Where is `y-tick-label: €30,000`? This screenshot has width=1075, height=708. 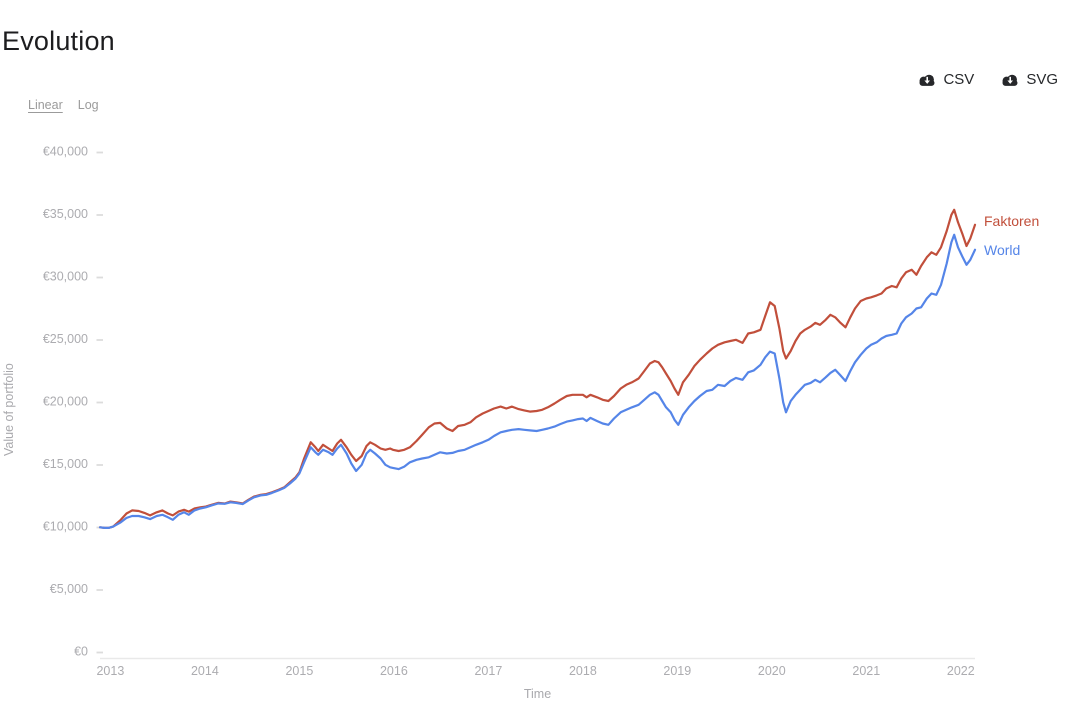
y-tick-label: €30,000 is located at coordinates (65, 277).